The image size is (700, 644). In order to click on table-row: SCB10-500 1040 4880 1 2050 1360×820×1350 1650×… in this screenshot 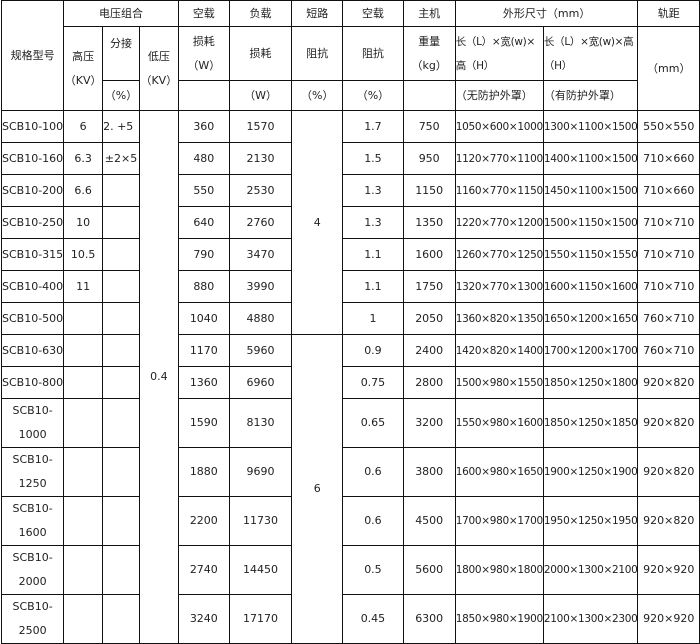, I will do `click(350, 318)`.